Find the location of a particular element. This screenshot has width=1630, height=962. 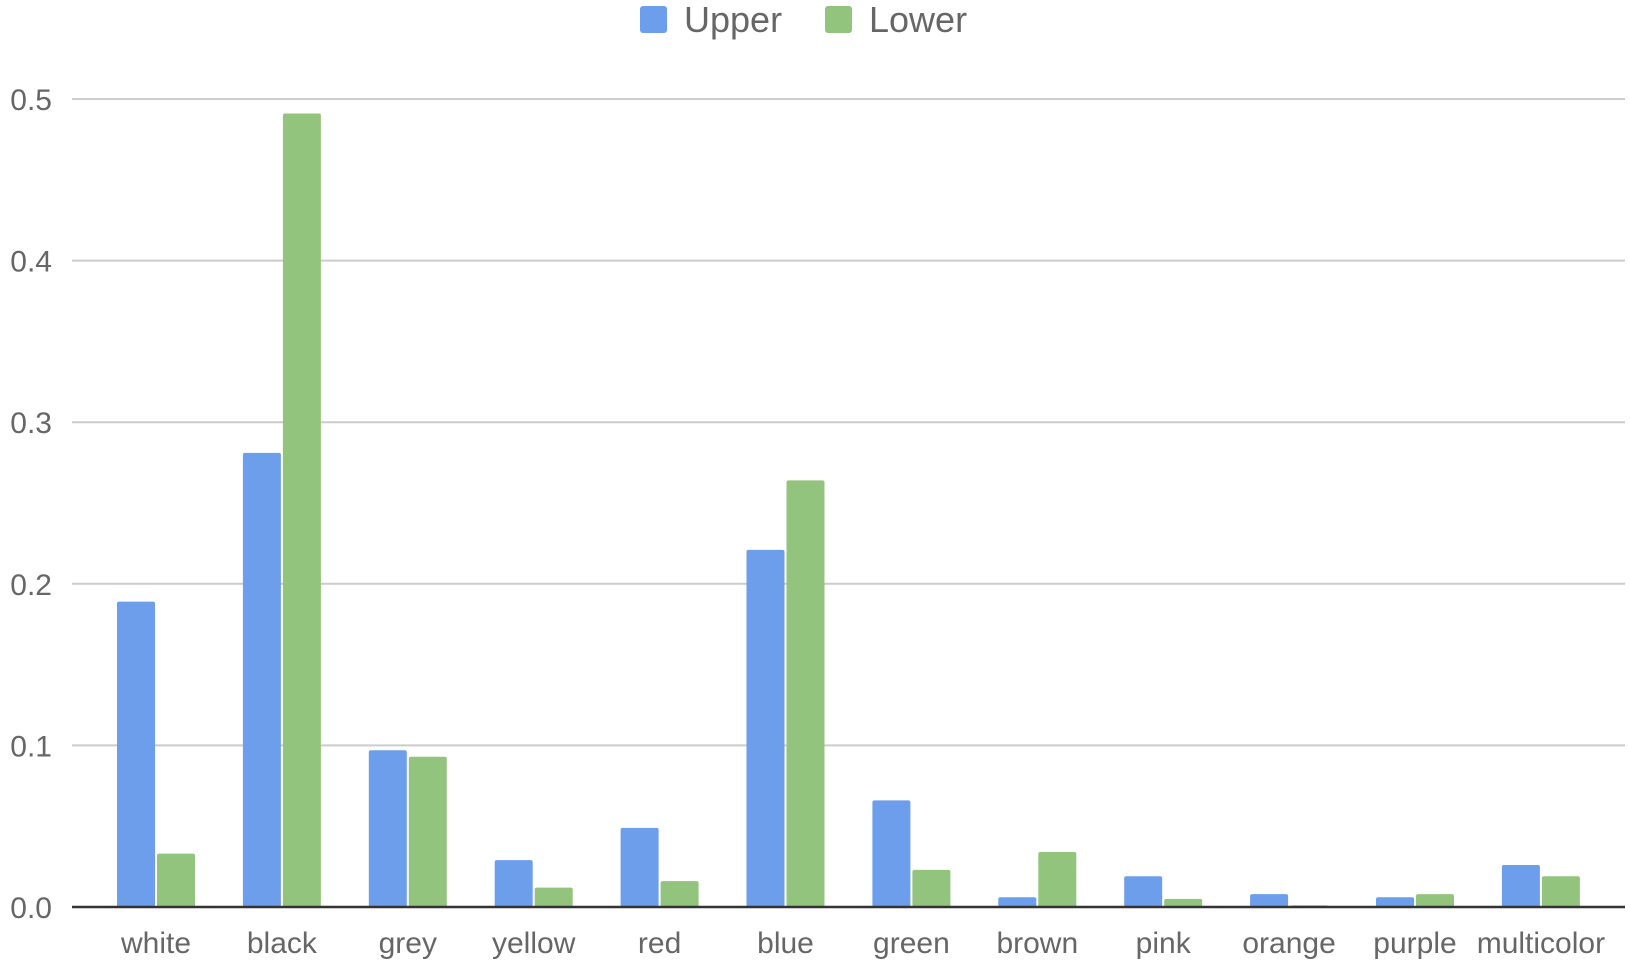

bar-lower-multicolor is located at coordinates (1560, 891).